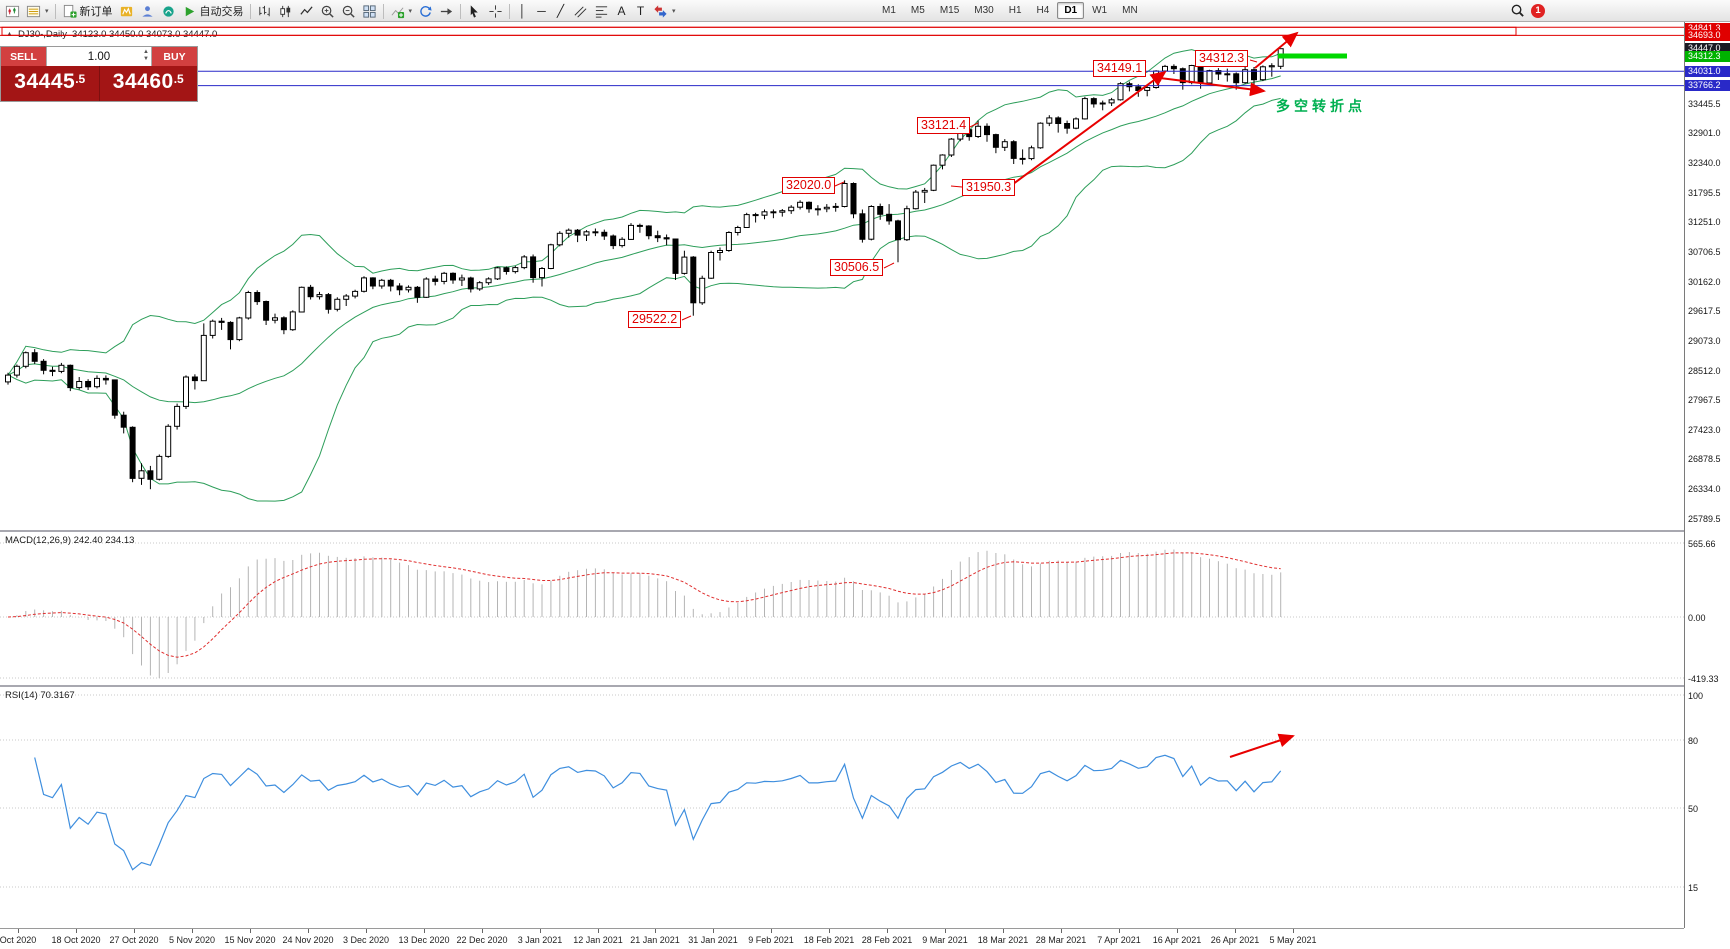 This screenshot has width=1730, height=949. What do you see at coordinates (658, 812) in the screenshot?
I see `rsi-line` at bounding box center [658, 812].